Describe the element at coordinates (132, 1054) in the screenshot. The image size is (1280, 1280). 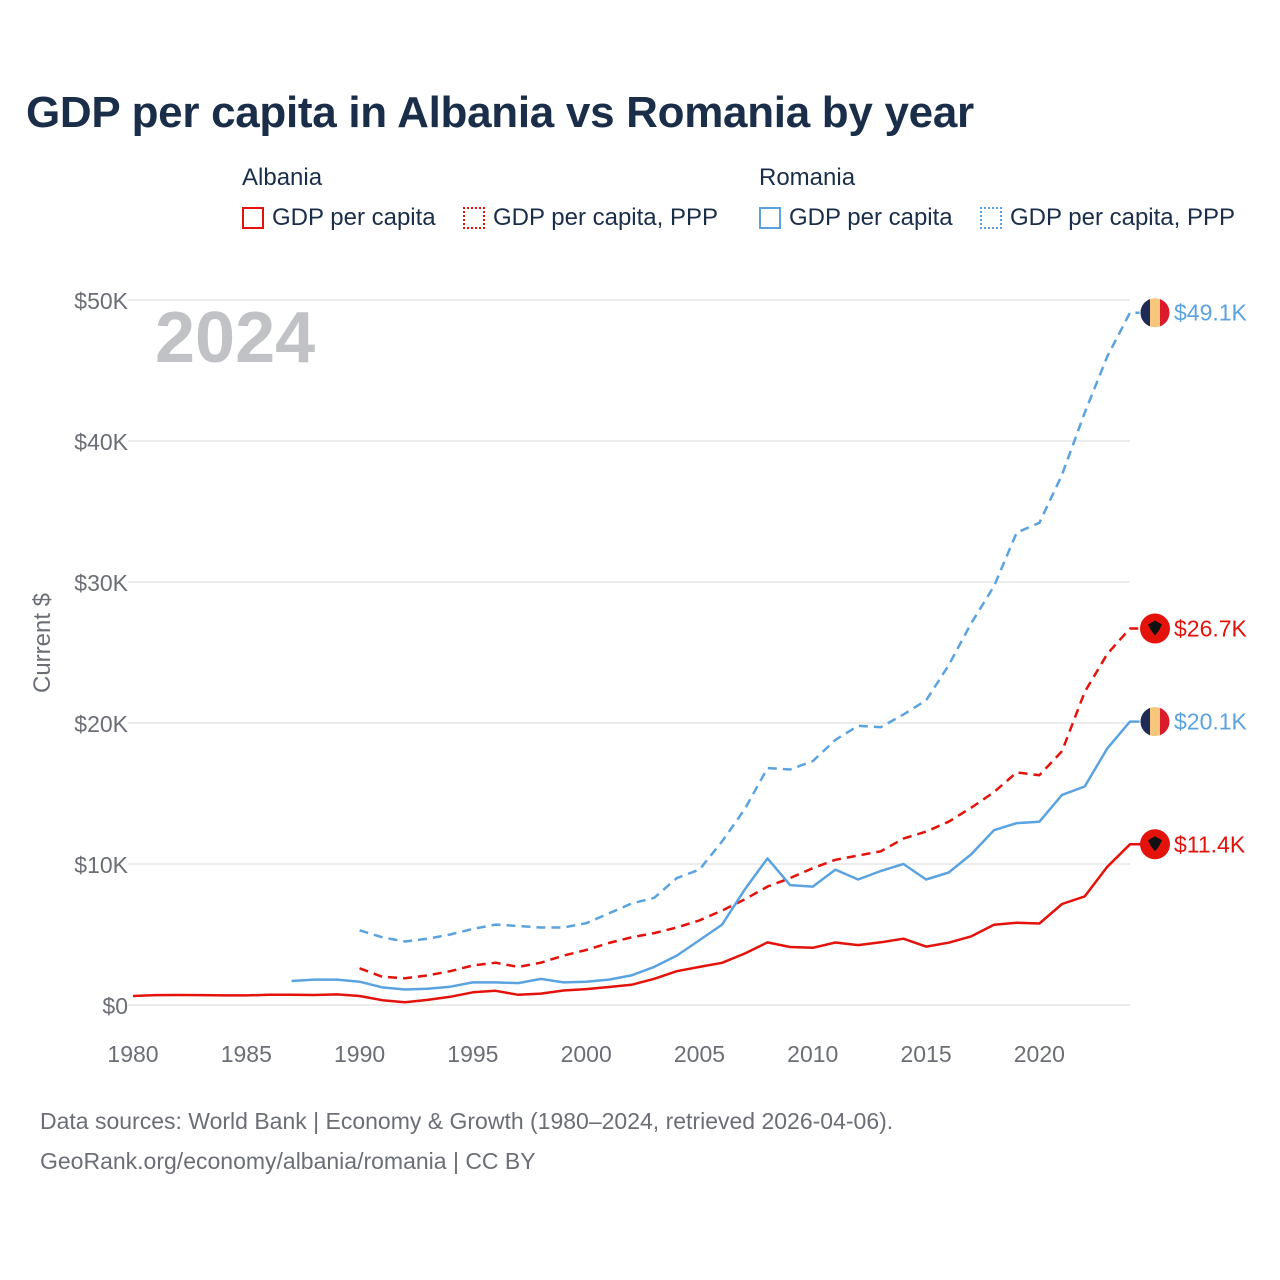
I see `x-tick-label: 1980` at that location.